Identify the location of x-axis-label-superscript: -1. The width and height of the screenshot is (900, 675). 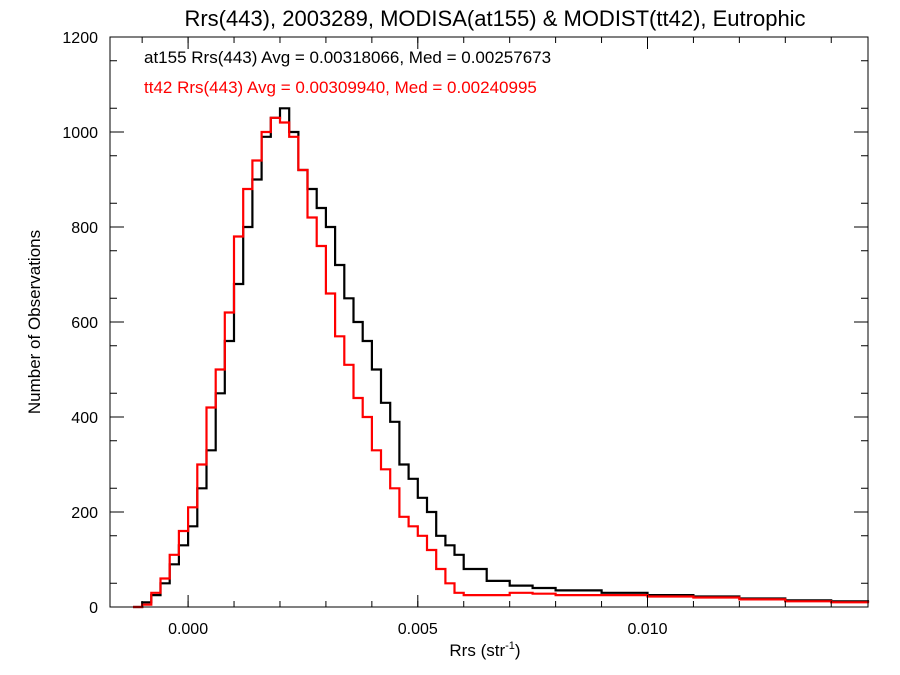
(510, 646).